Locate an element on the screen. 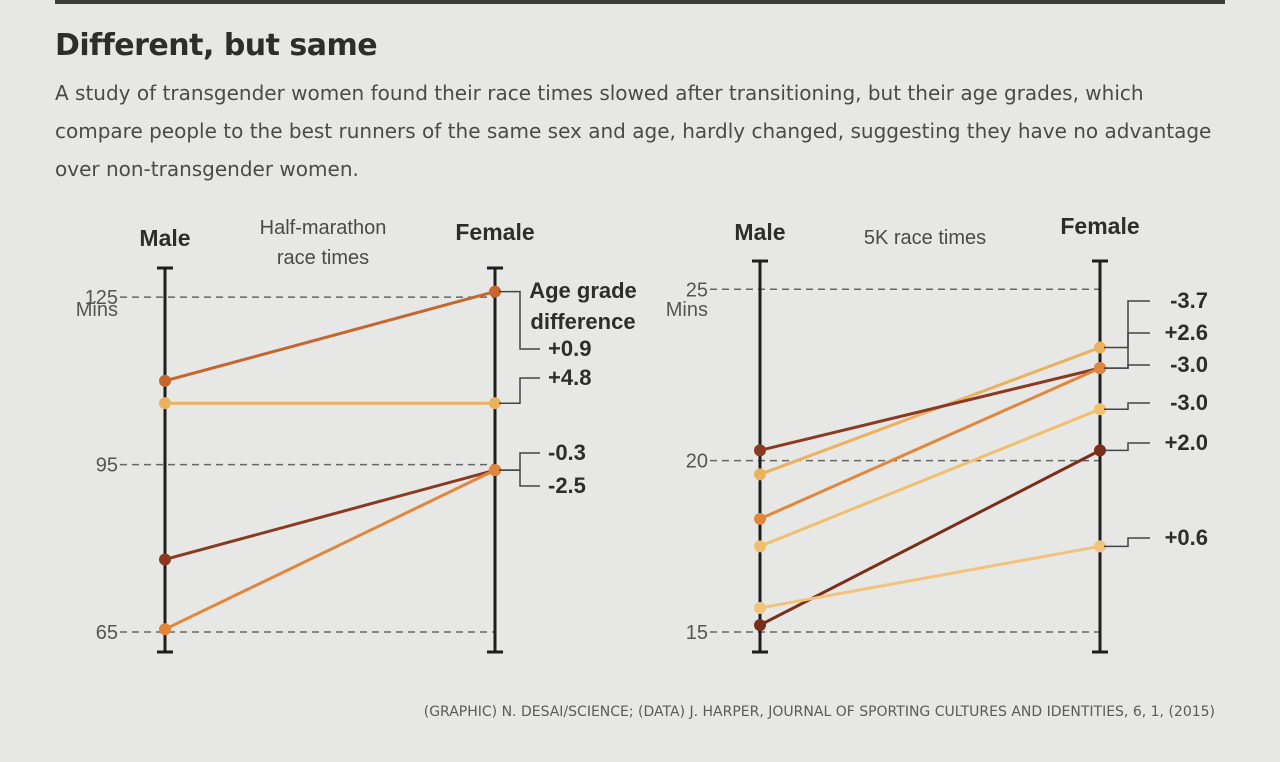 The width and height of the screenshot is (1280, 762). y-tick-label: 95 is located at coordinates (107, 466).